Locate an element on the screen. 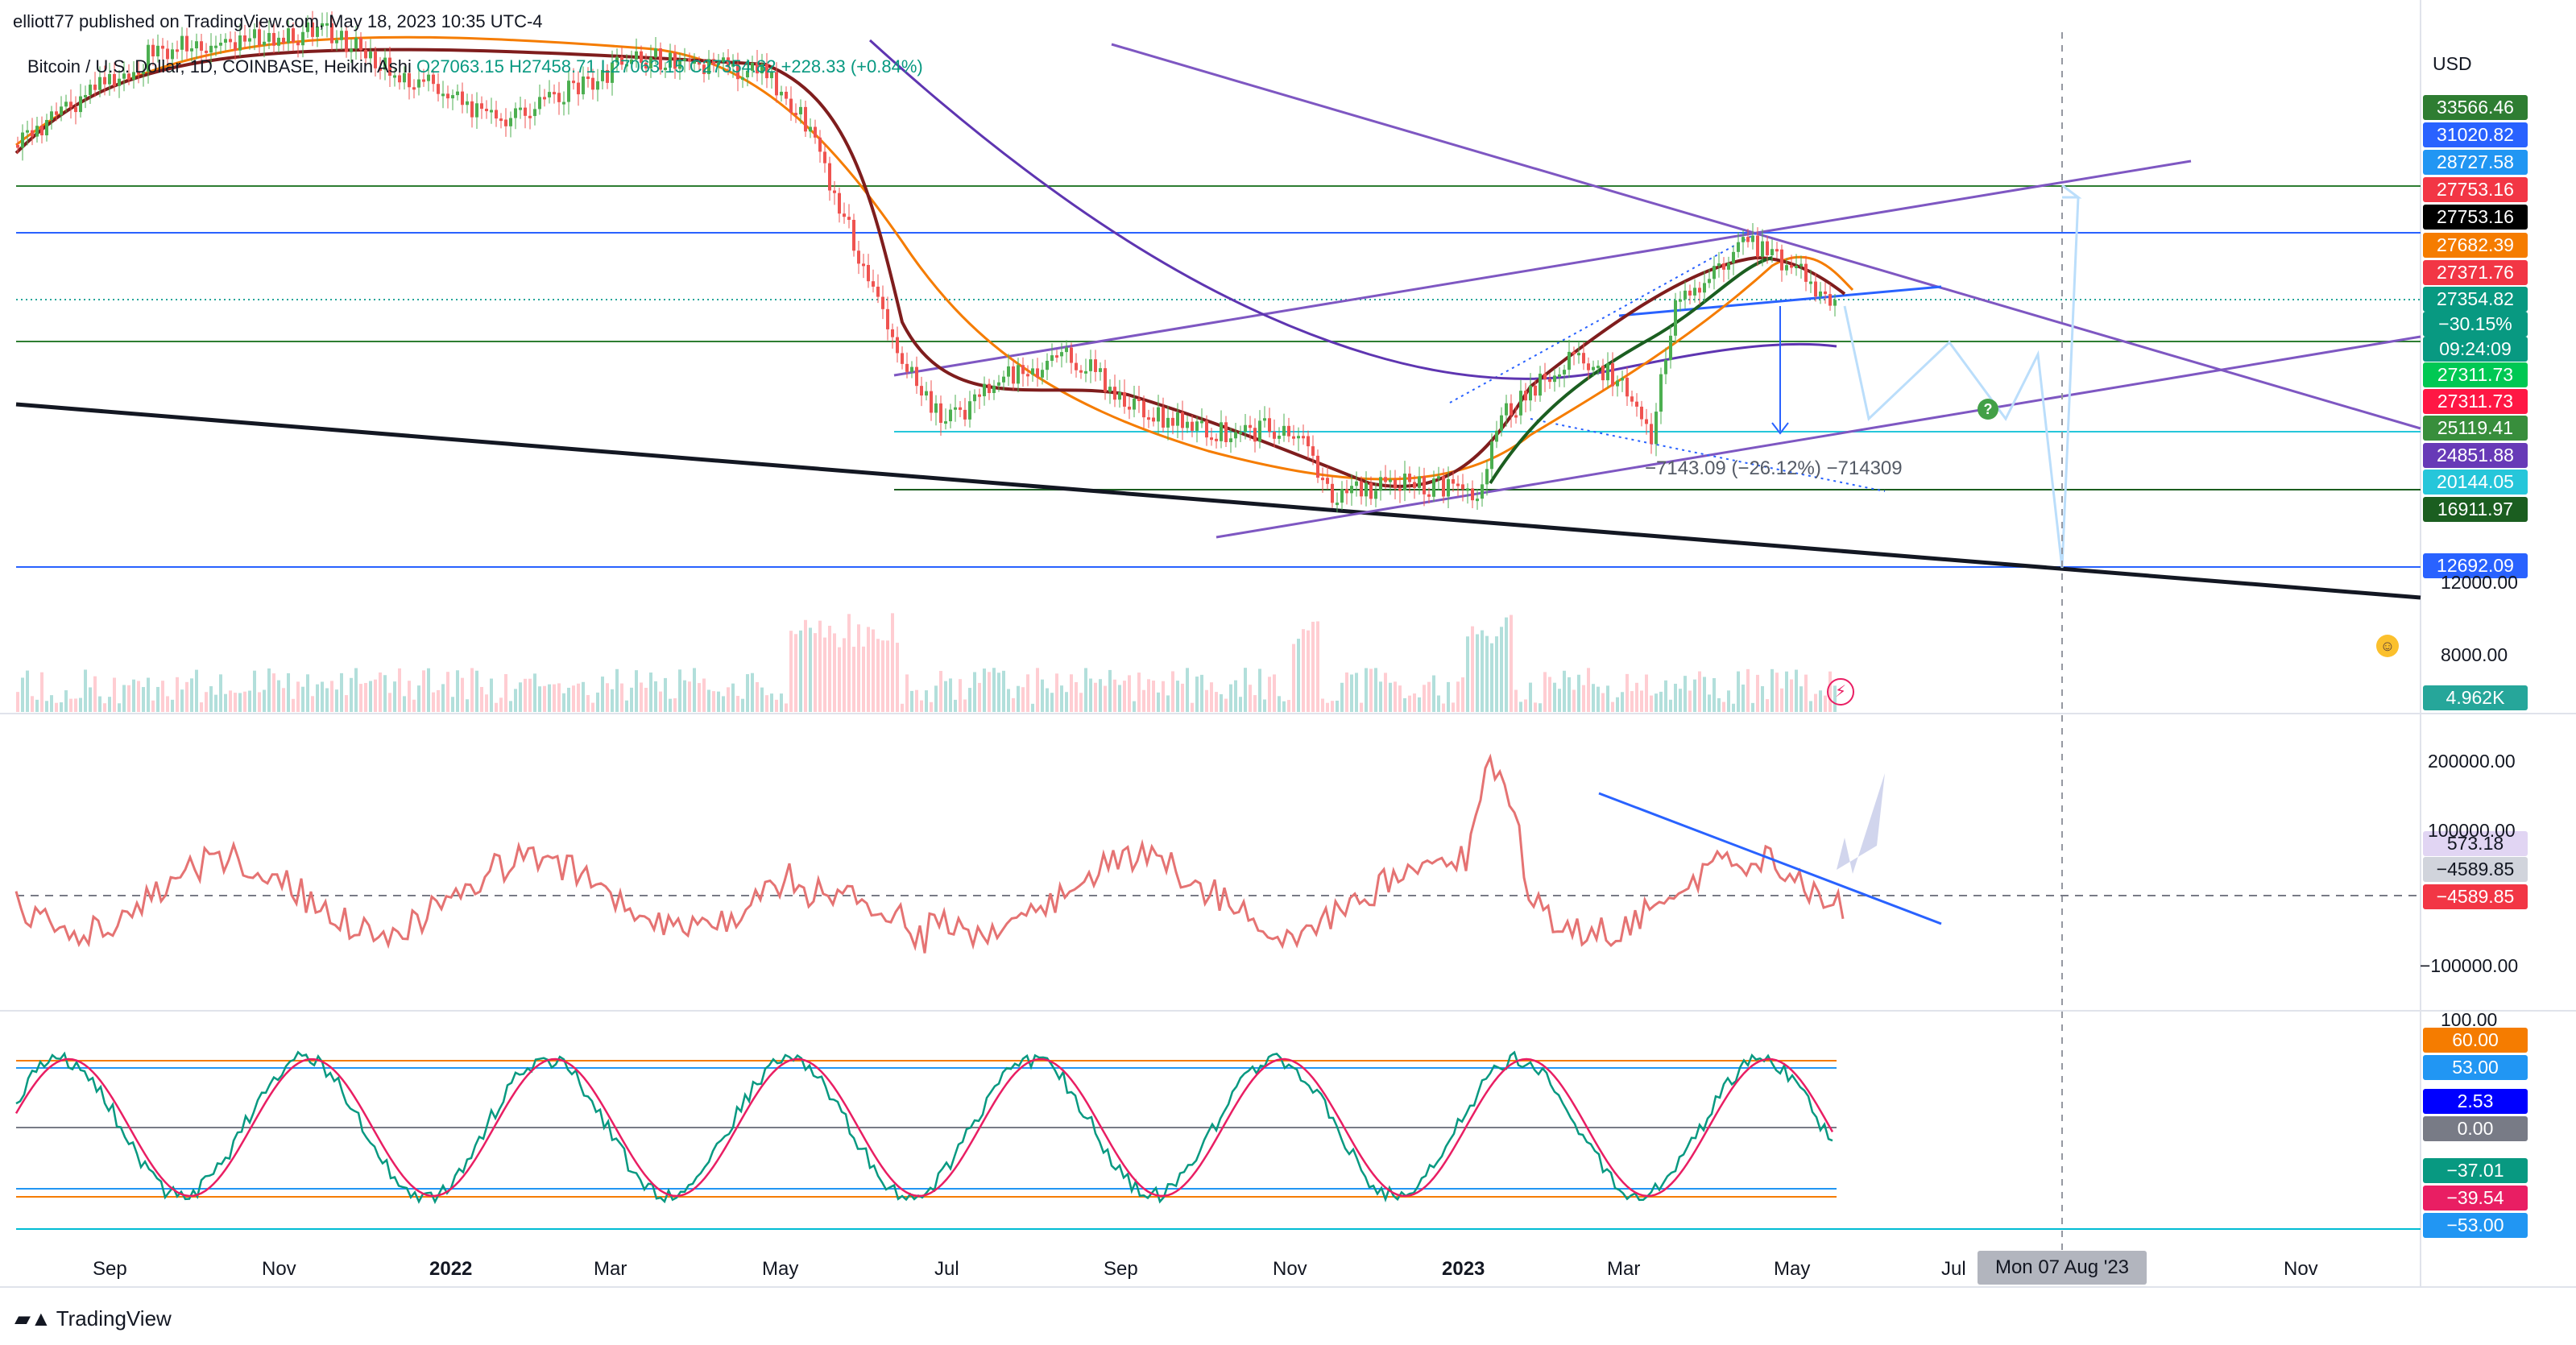 Image resolution: width=2576 pixels, height=1345 pixels. moving-average is located at coordinates (1352, 209).